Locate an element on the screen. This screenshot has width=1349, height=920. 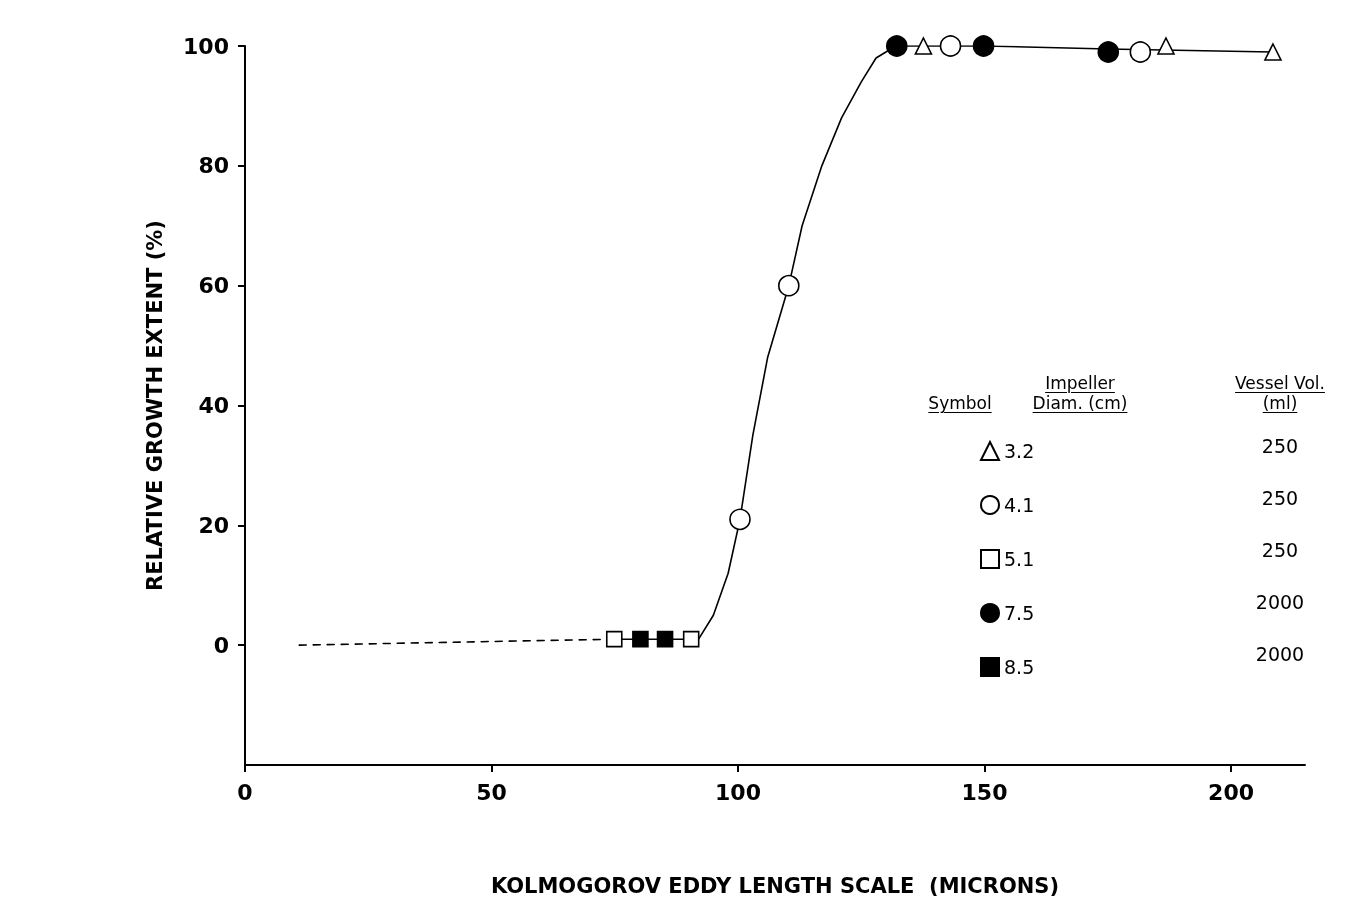
x-tick-label: 200 is located at coordinates (1231, 792).